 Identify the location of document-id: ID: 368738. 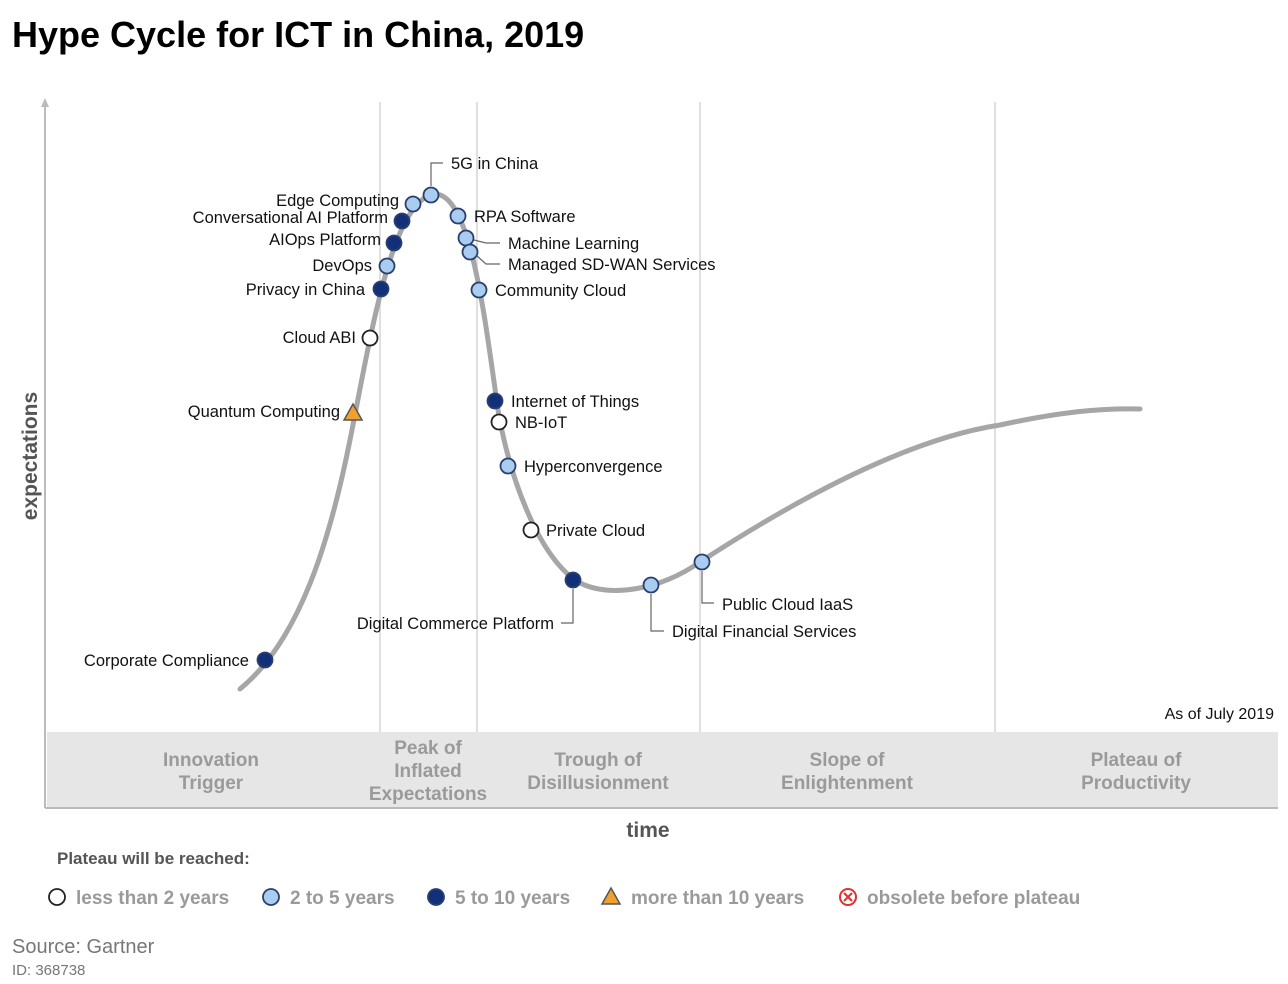
(48, 970).